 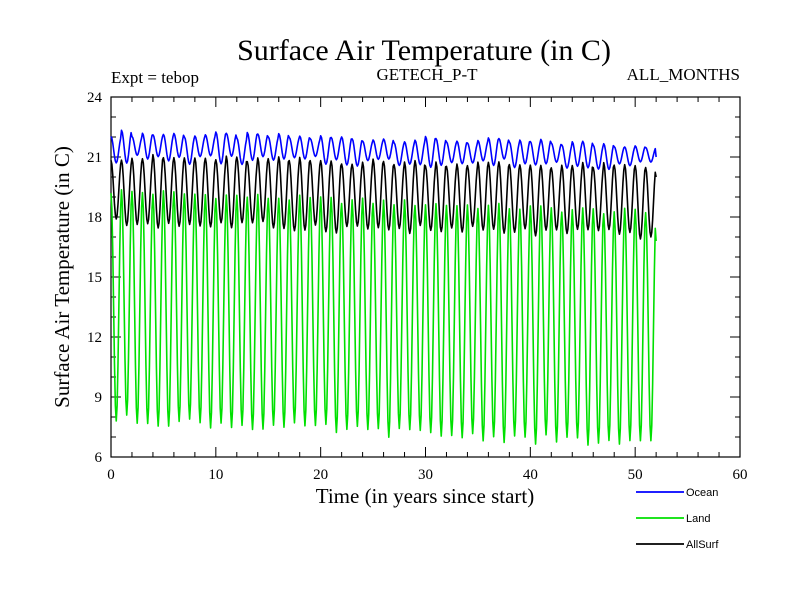 What do you see at coordinates (320, 475) in the screenshot?
I see `x-tick-label: 20` at bounding box center [320, 475].